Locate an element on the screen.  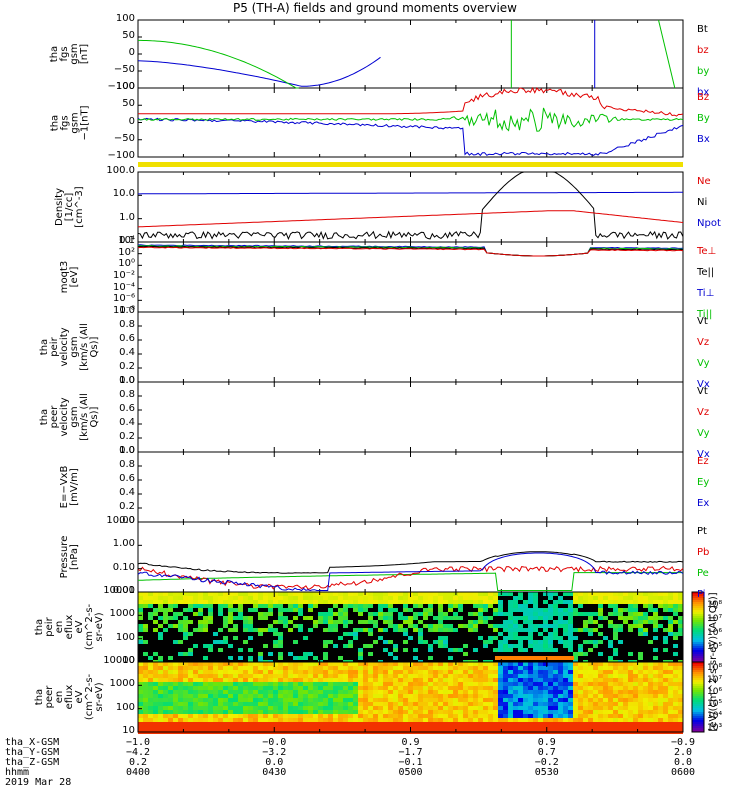
y-tick-label: 100 is located at coordinates (125, 86).